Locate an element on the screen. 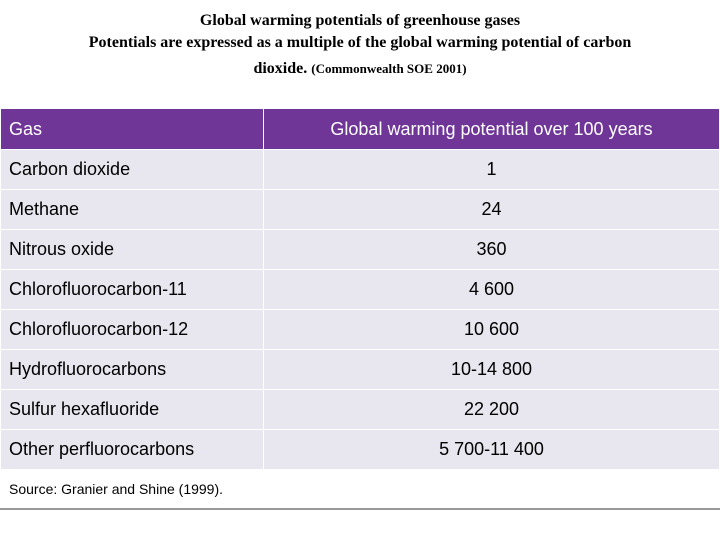 The height and width of the screenshot is (540, 720). title-citation: (Commonwealth SOE 2001) is located at coordinates (389, 68).